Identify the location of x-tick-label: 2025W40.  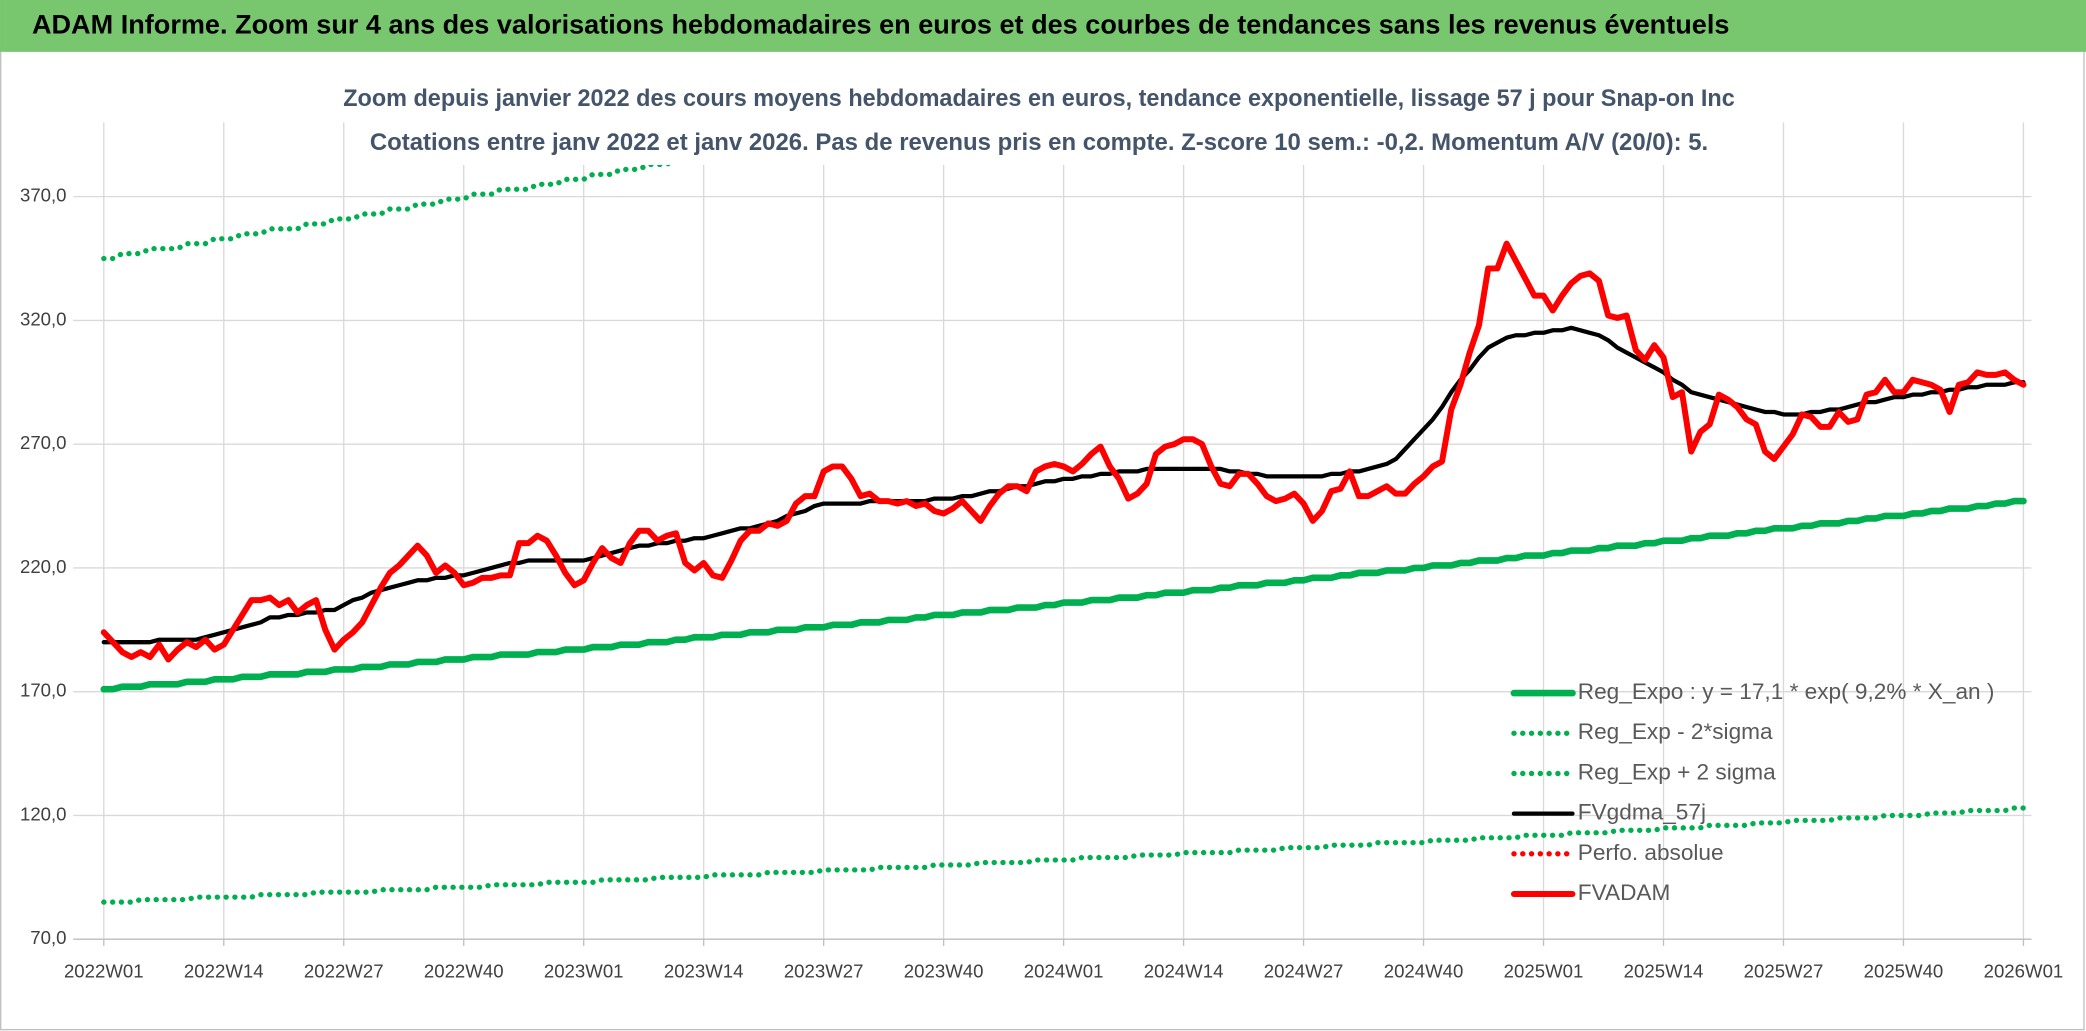
(1904, 970).